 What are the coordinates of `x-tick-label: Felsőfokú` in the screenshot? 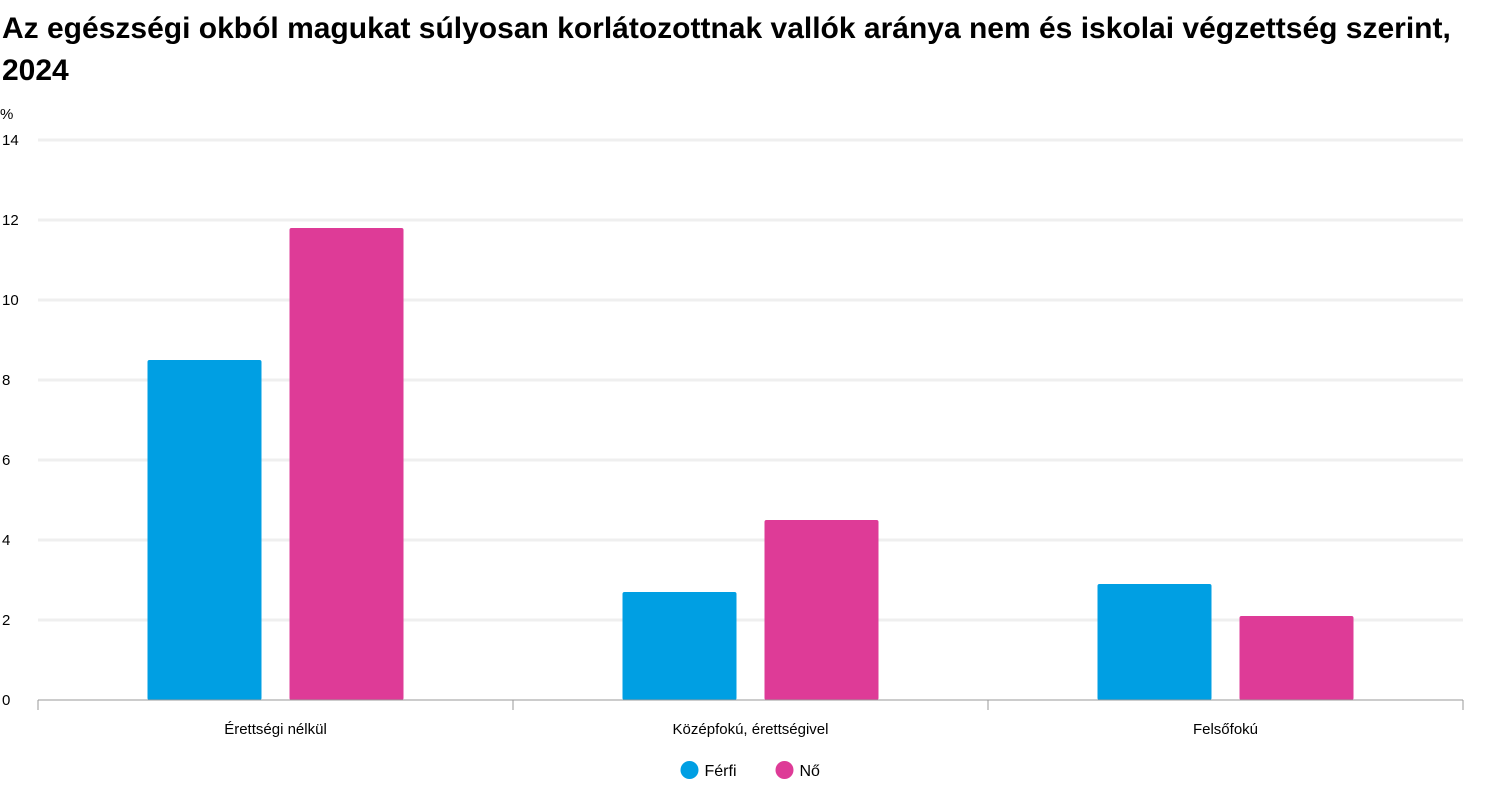 It's located at (1225, 729).